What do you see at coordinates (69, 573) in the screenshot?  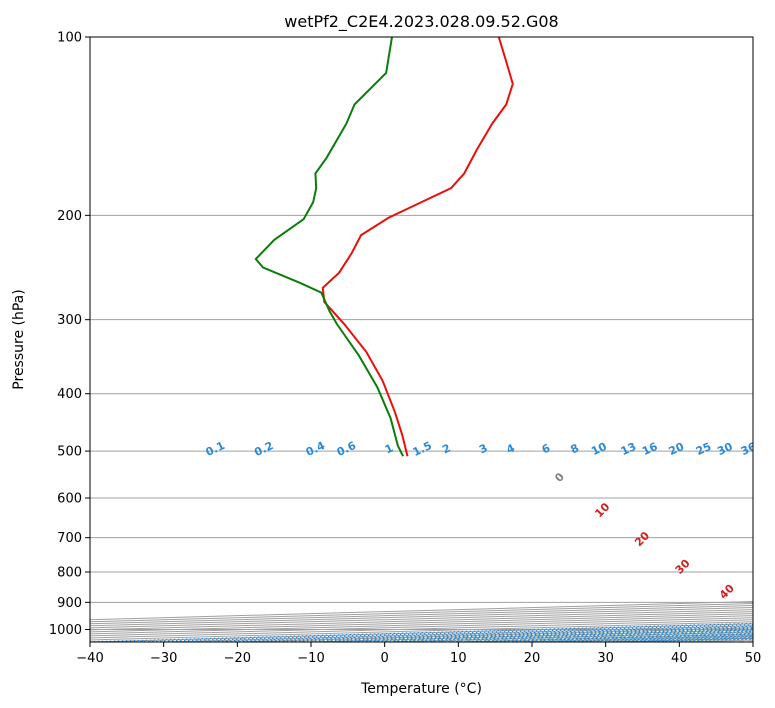 I see `y-tick-label: 800` at bounding box center [69, 573].